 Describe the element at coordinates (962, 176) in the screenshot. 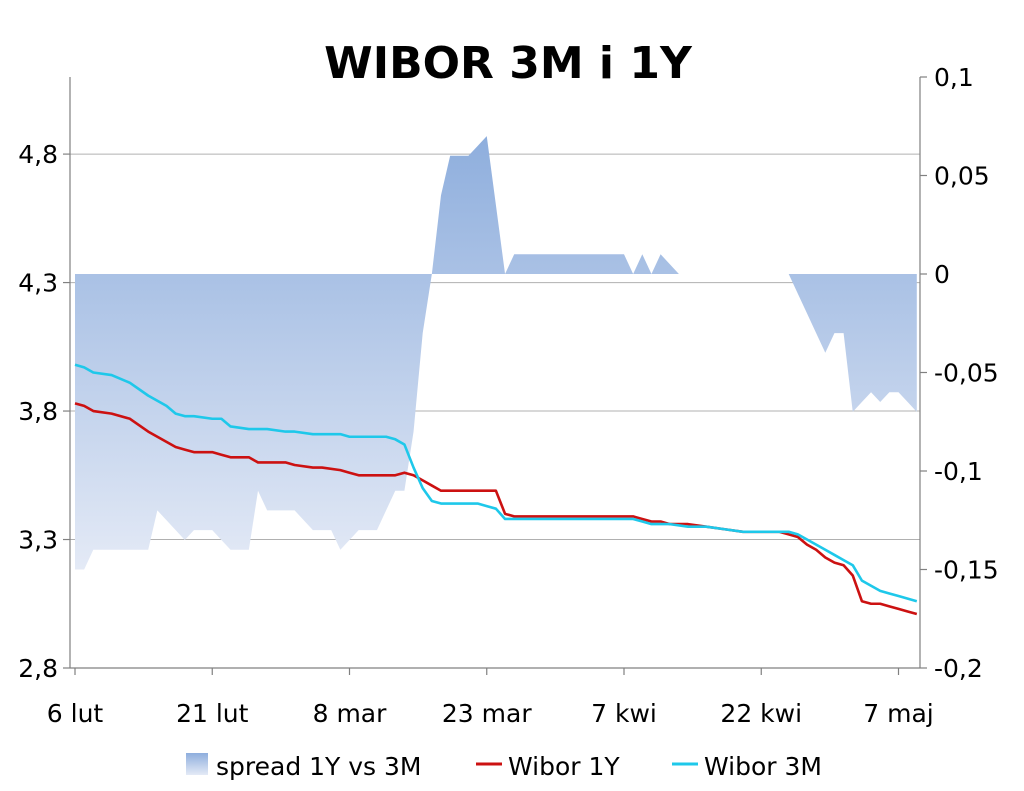

I see `y-right-tick-label: 0,05` at that location.